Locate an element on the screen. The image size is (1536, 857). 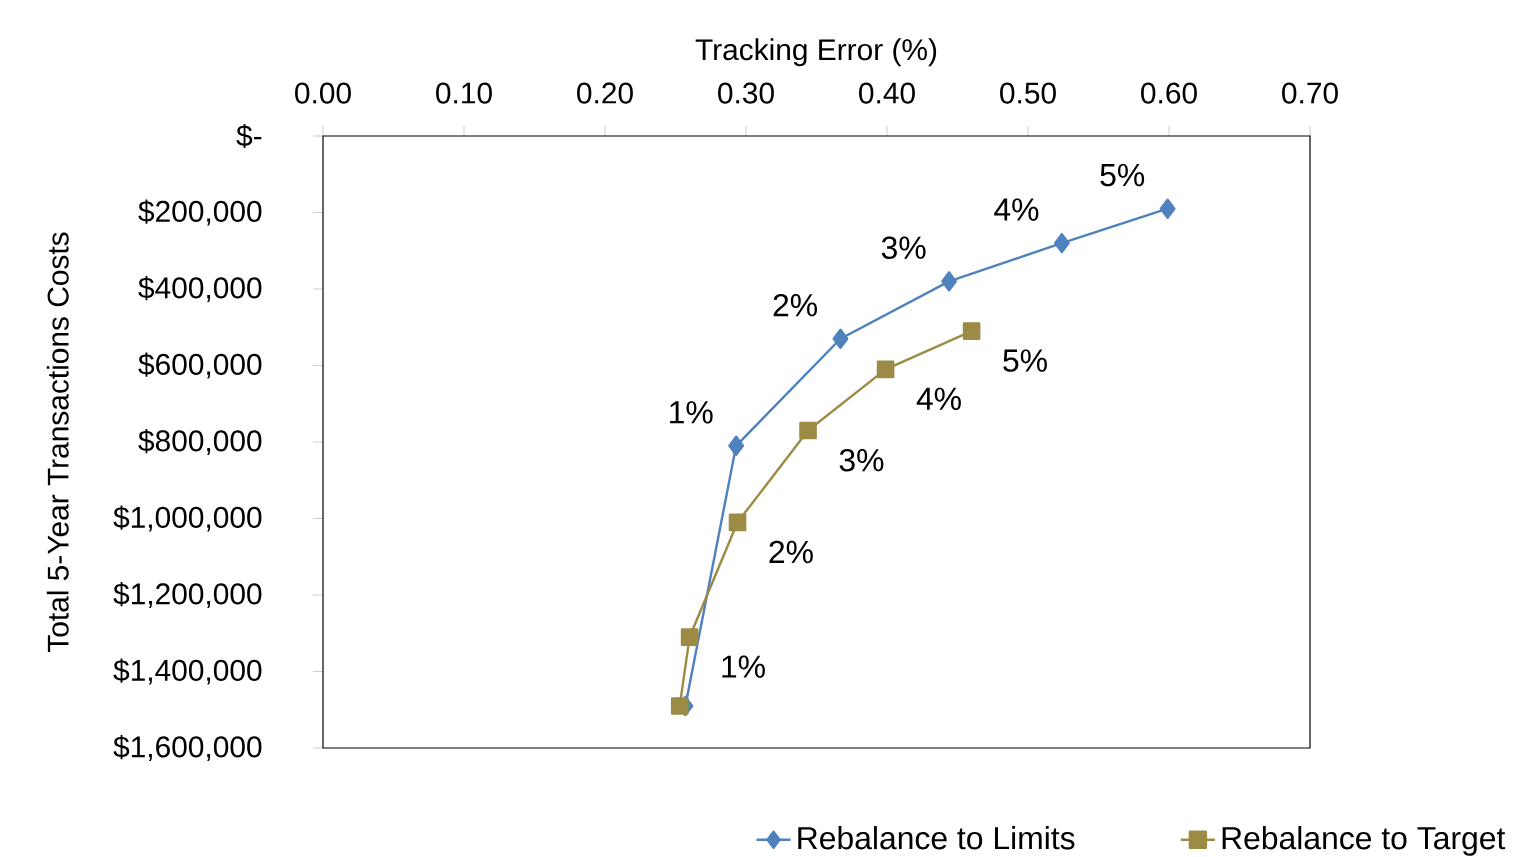
legend-label: Rebalance to Limits is located at coordinates (936, 838).